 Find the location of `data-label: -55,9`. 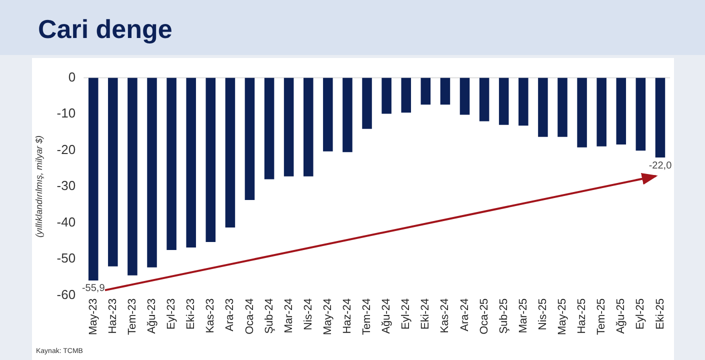

data-label: -55,9 is located at coordinates (94, 288).